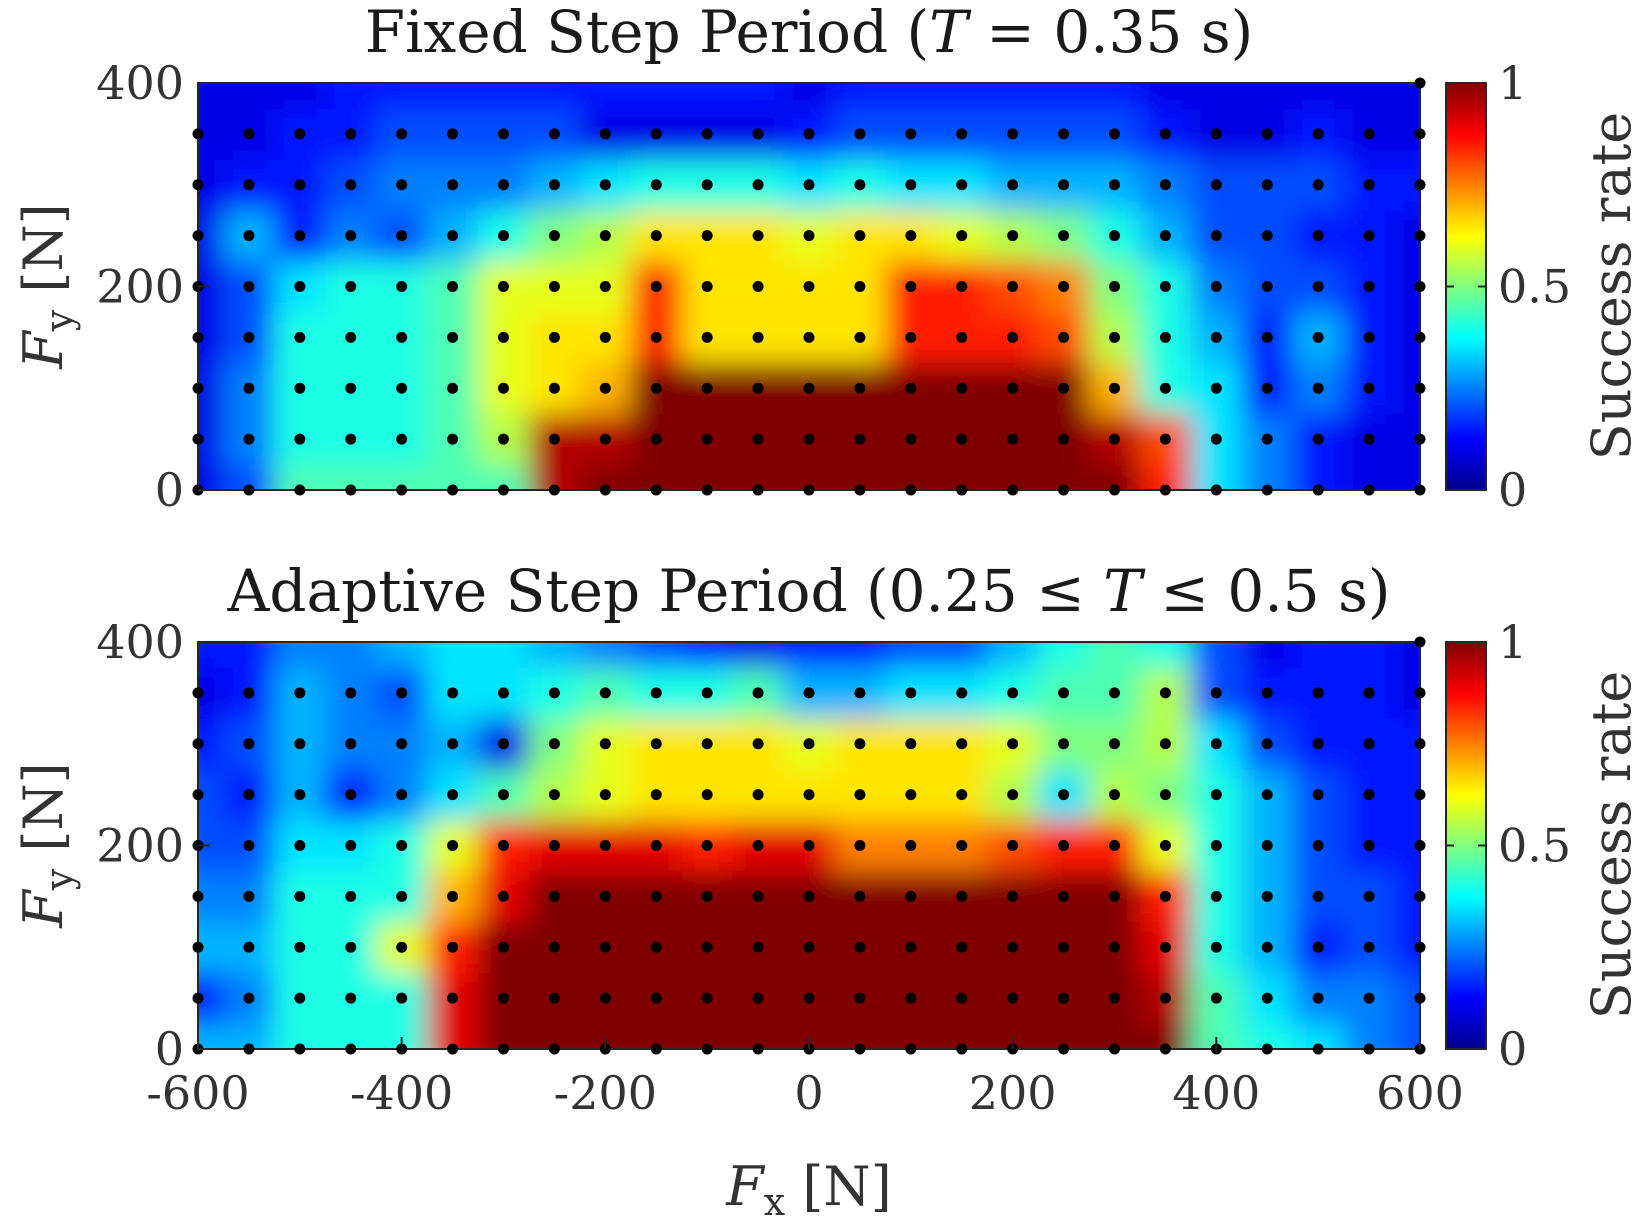 The height and width of the screenshot is (1228, 1637). What do you see at coordinates (1512, 642) in the screenshot?
I see `colorbar-tick-label: 1` at bounding box center [1512, 642].